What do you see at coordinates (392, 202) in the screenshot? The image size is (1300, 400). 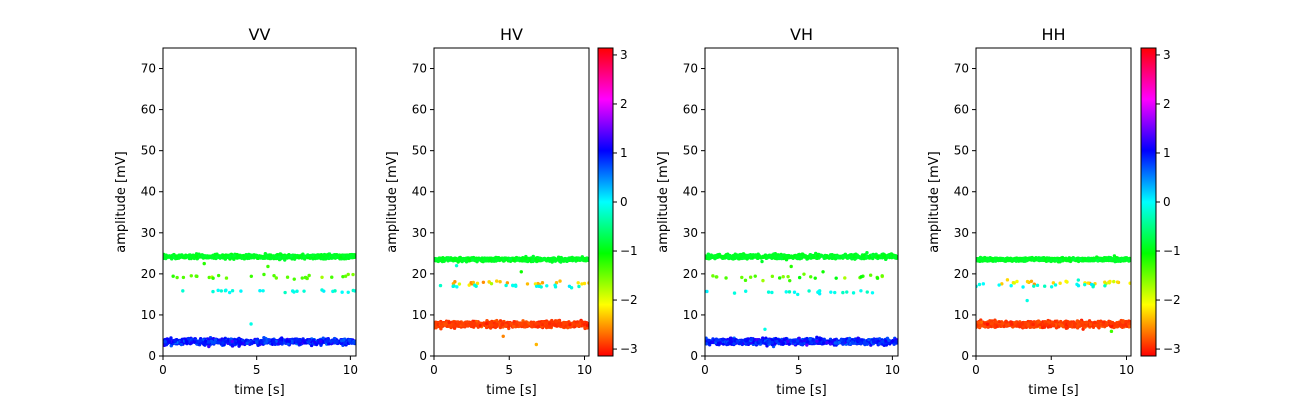 I see `y-axis-label: amplitude [mV]` at bounding box center [392, 202].